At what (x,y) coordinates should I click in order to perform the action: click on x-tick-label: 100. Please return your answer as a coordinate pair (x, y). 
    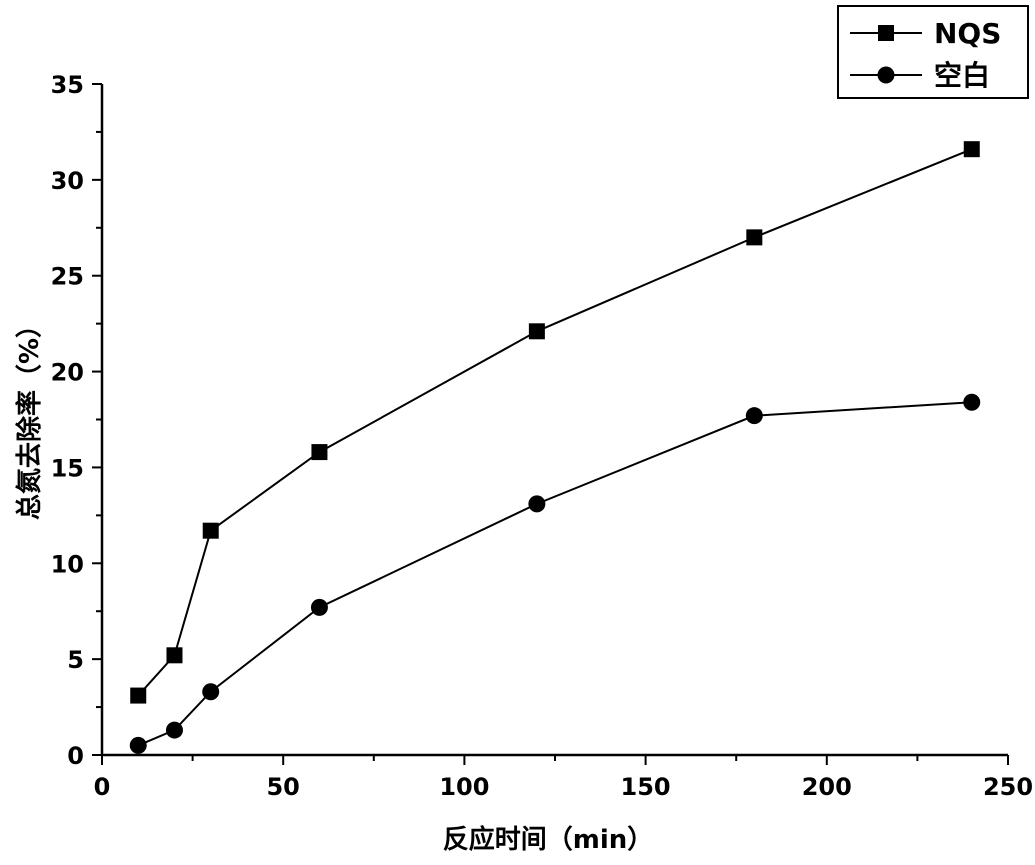
    Looking at the image, I should click on (464, 787).